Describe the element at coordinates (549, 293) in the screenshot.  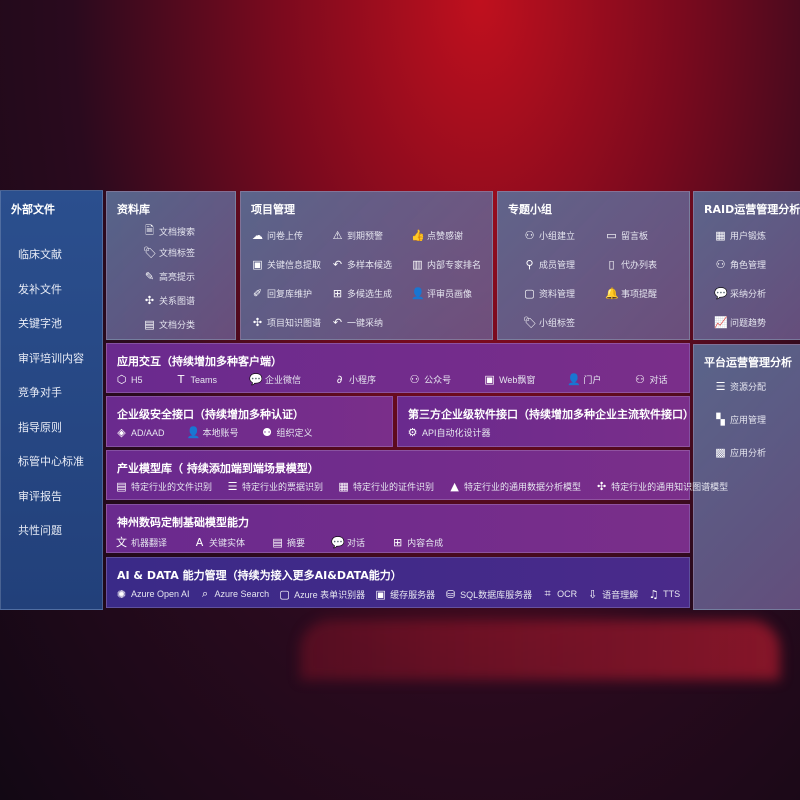
I see `menu-item-folder: ▢ 资料管理` at that location.